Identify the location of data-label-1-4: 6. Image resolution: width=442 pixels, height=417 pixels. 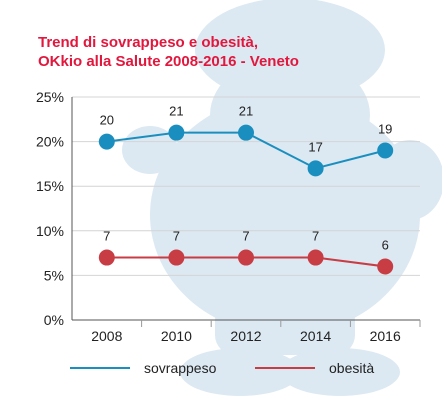
(385, 244).